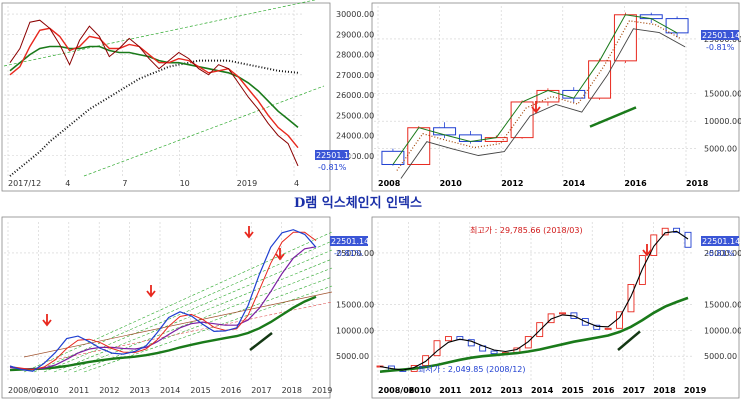 This screenshot has width=741, height=400. I want to click on quarterly-x-tick-label: 2017, so click(634, 390).